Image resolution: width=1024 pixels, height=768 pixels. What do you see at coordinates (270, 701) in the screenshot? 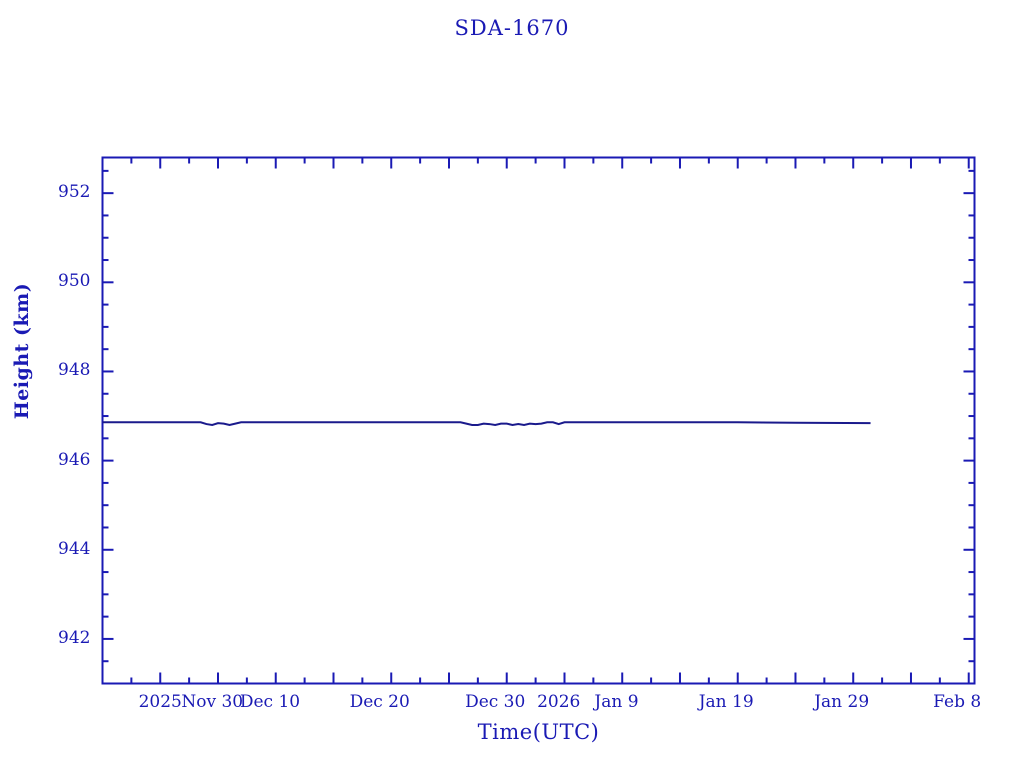
I see `x-tick-label: Dec 10` at bounding box center [270, 701].